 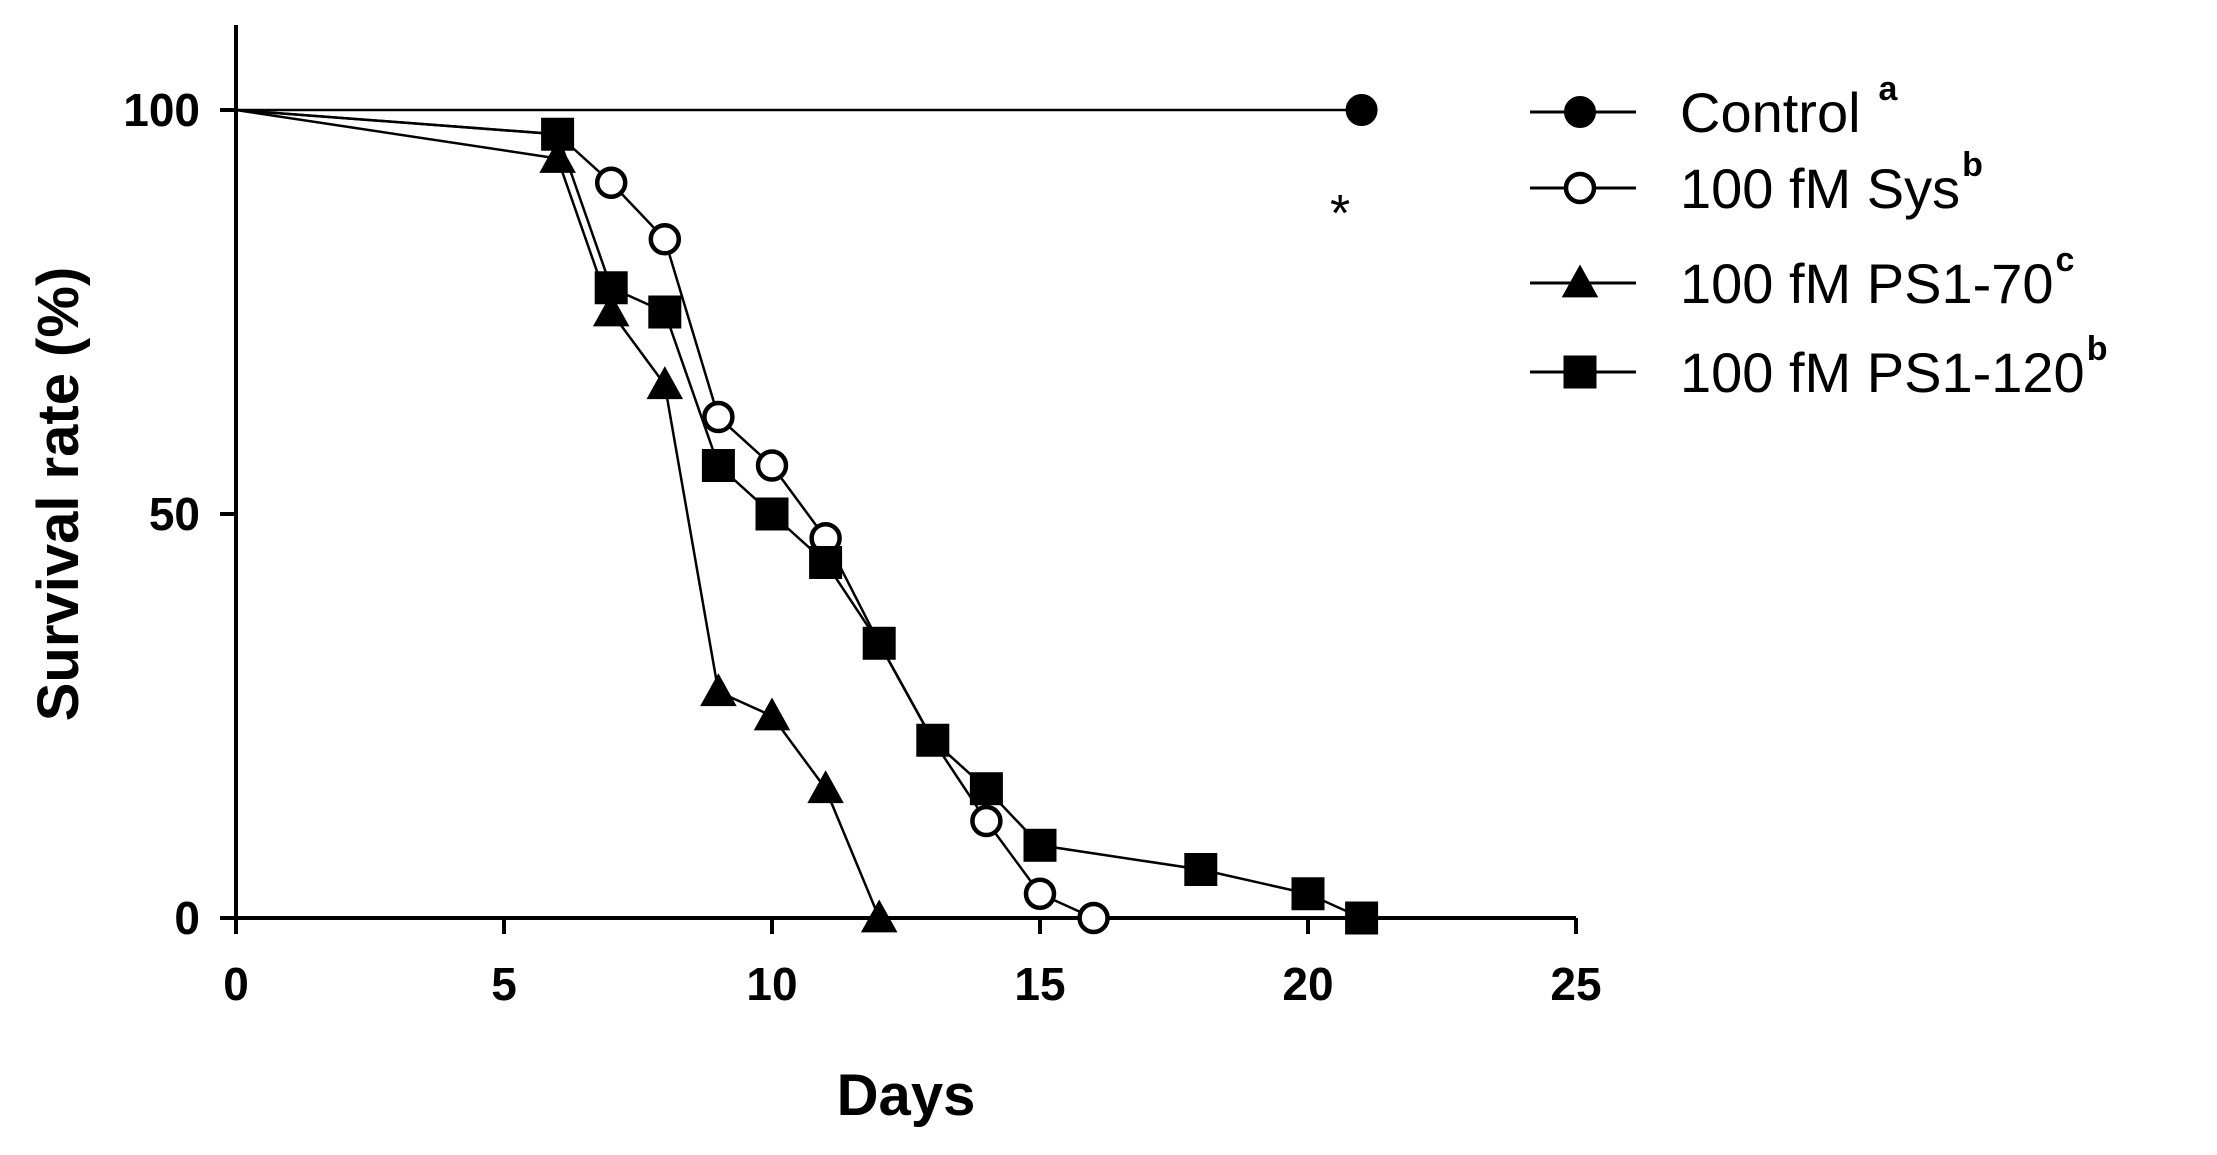 What do you see at coordinates (1820, 188) in the screenshot?
I see `legend-label: 100 fM Sys` at bounding box center [1820, 188].